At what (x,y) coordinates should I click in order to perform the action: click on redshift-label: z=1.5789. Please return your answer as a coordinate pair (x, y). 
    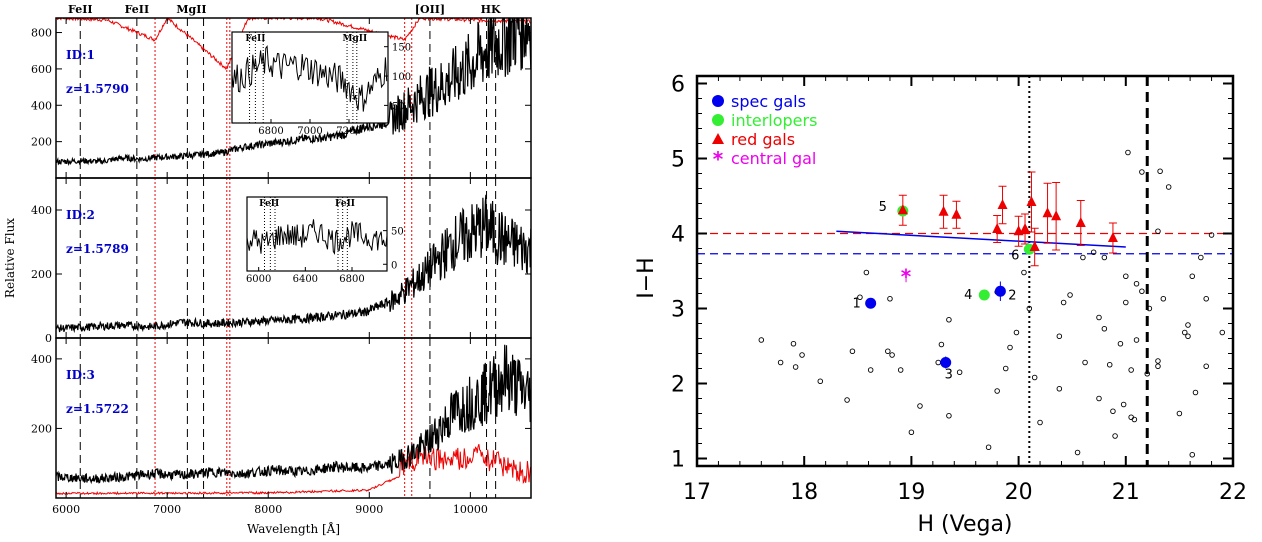
    Looking at the image, I should click on (97, 249).